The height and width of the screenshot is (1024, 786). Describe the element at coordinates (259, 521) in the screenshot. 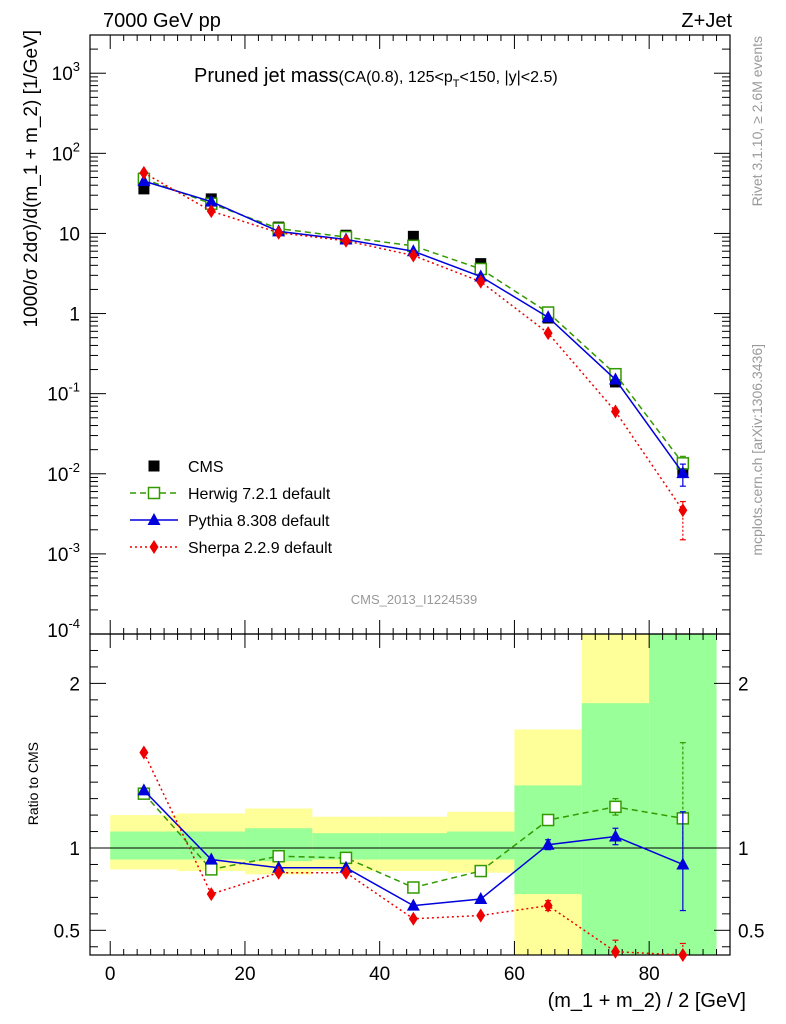

I see `legend-label-pythia: Pythia 8.308 default` at that location.